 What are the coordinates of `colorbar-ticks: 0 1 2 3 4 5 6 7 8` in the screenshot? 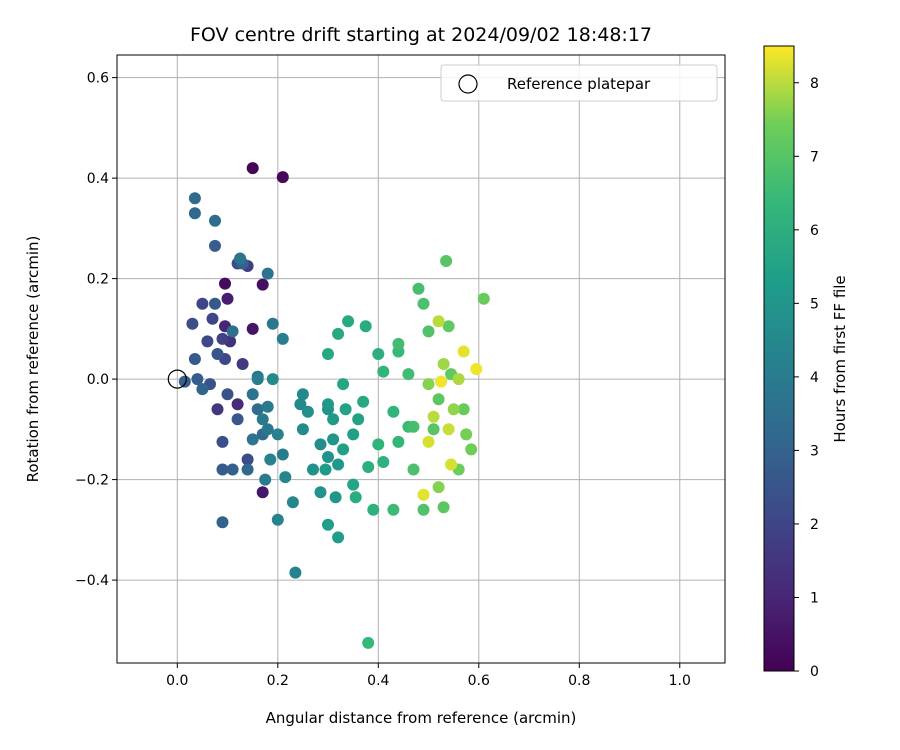 It's located at (806, 378).